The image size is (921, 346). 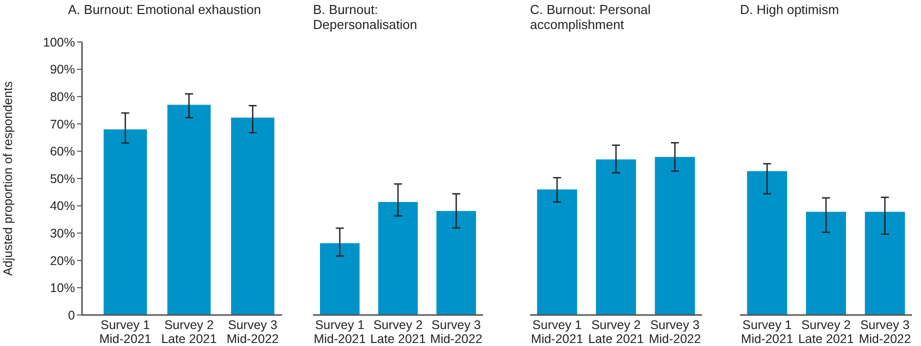 I want to click on y-tick-label: 70%, so click(x=62, y=124).